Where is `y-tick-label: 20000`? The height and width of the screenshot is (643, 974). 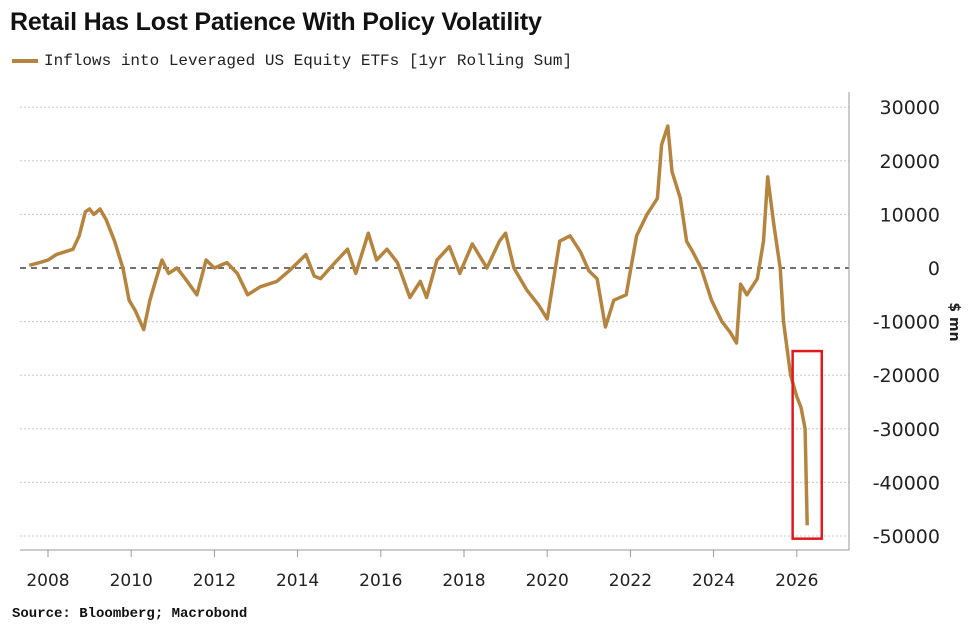 y-tick-label: 20000 is located at coordinates (910, 162).